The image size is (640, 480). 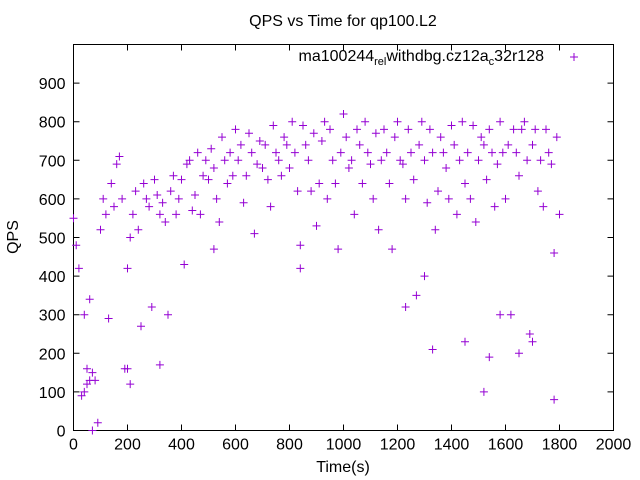 What do you see at coordinates (13, 237) in the screenshot?
I see `y-axis-label: QPS` at bounding box center [13, 237].